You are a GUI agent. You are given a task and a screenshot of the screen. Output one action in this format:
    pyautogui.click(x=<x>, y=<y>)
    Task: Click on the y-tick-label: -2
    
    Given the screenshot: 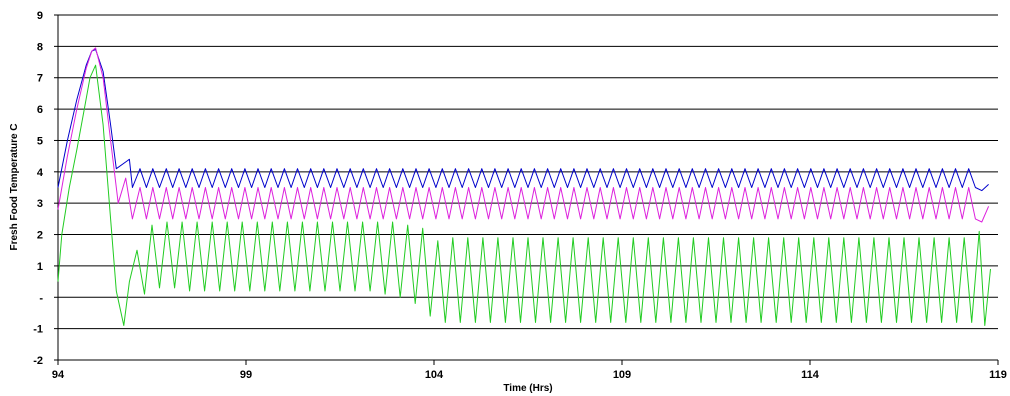 What is the action you would take?
    pyautogui.click(x=38, y=361)
    